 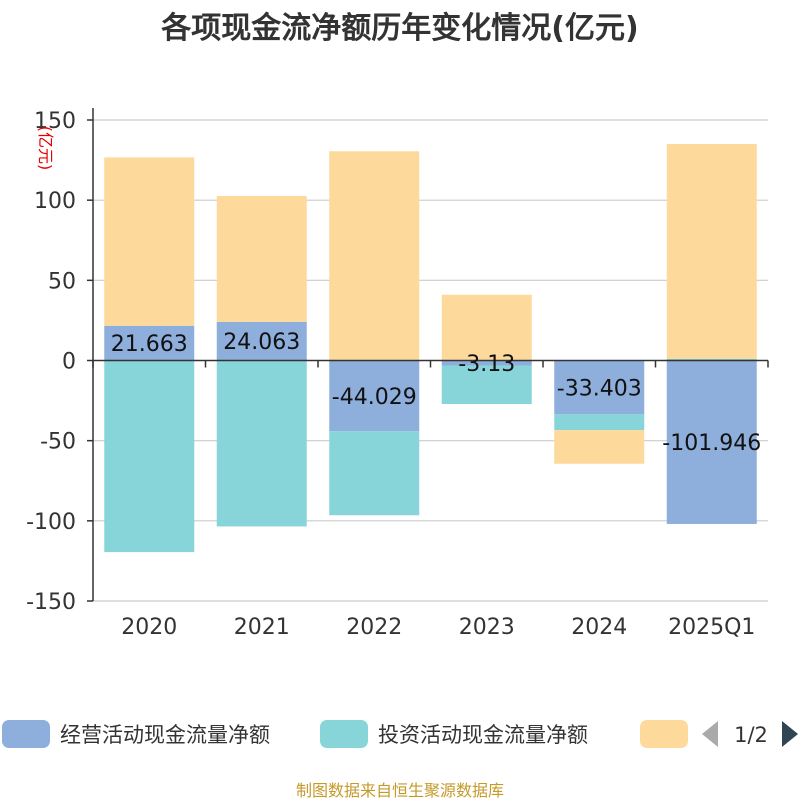 I want to click on bar-operating-2025Q1, so click(x=711, y=442).